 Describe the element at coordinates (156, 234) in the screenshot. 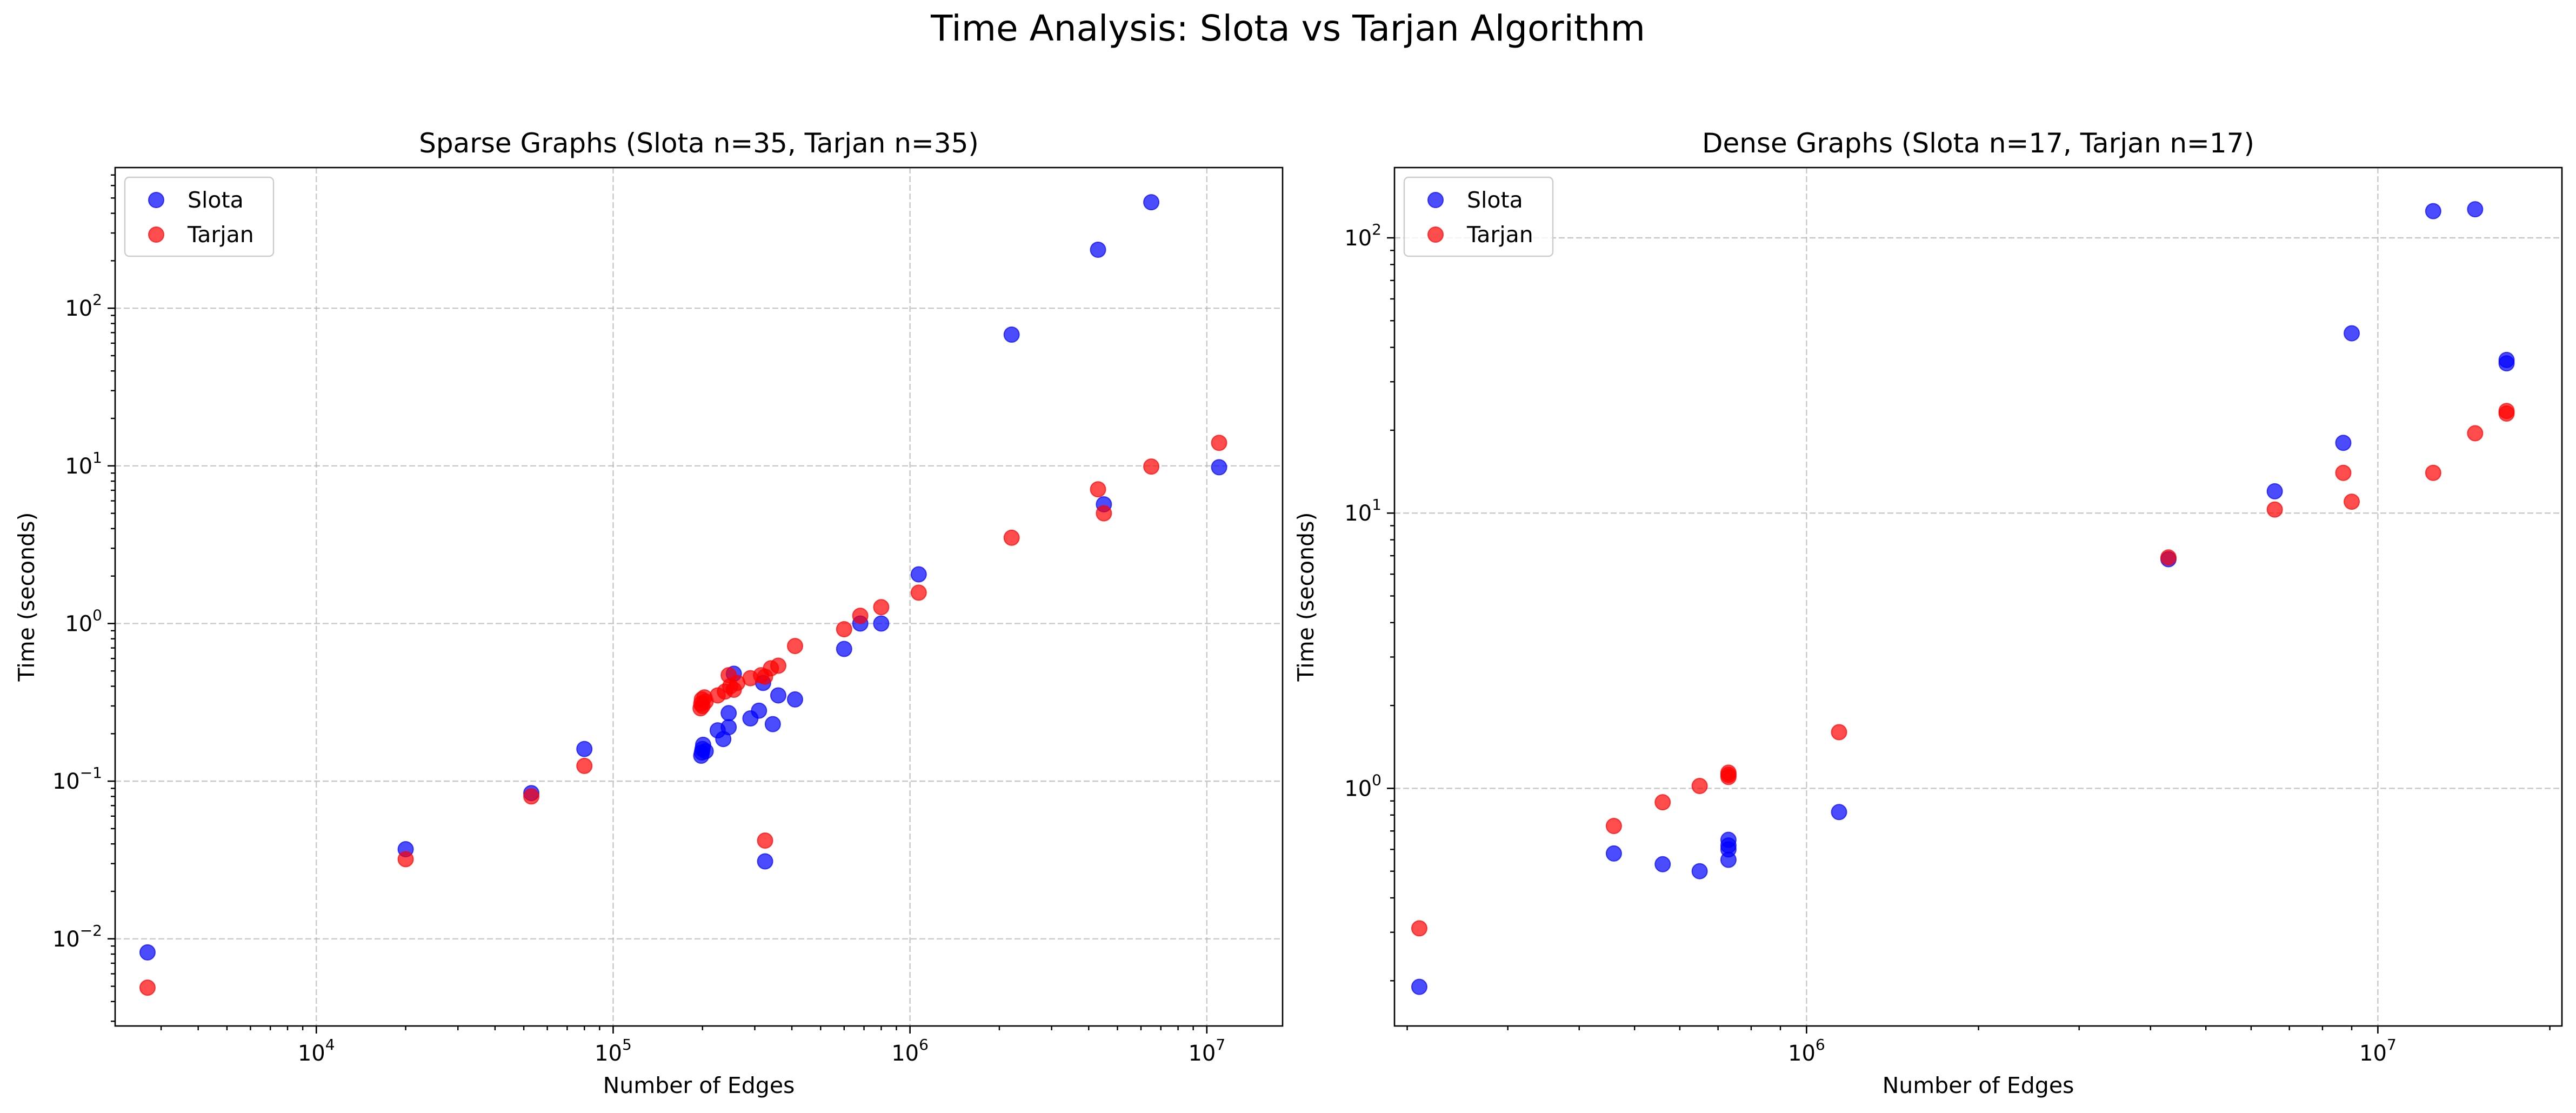

I see `sparse-legend-tarjan-marker` at that location.